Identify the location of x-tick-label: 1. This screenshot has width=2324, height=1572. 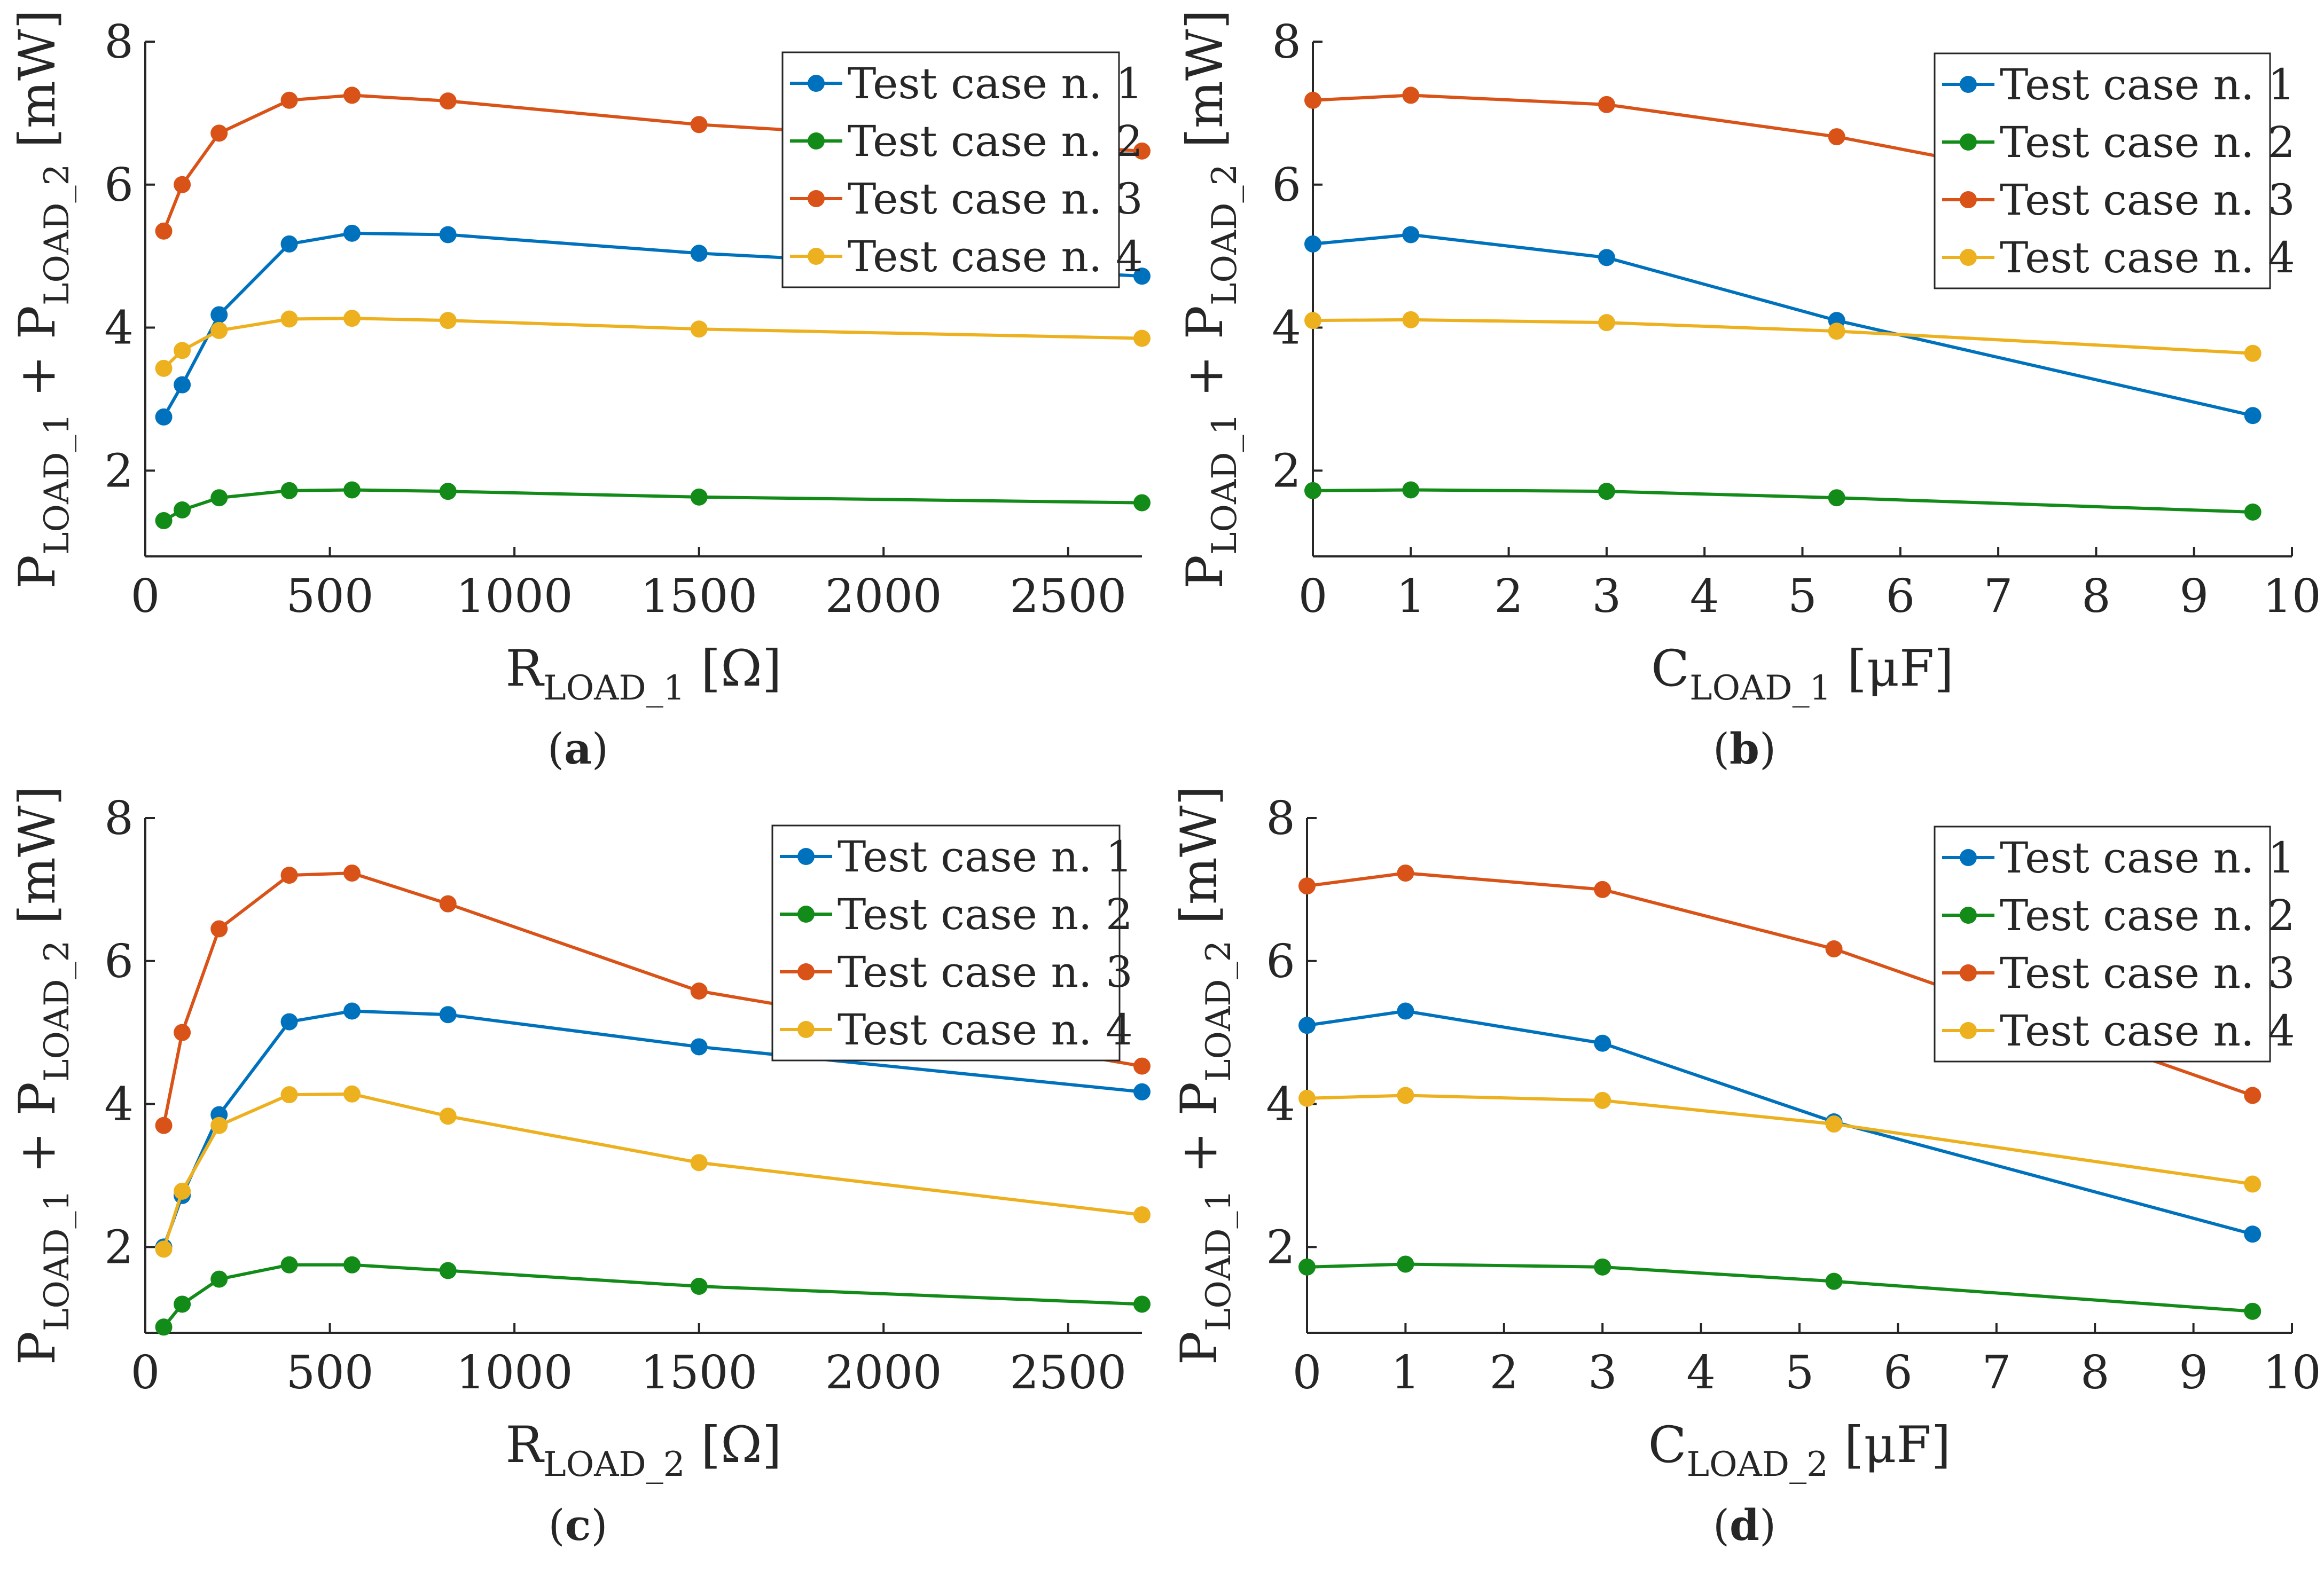
(1411, 596).